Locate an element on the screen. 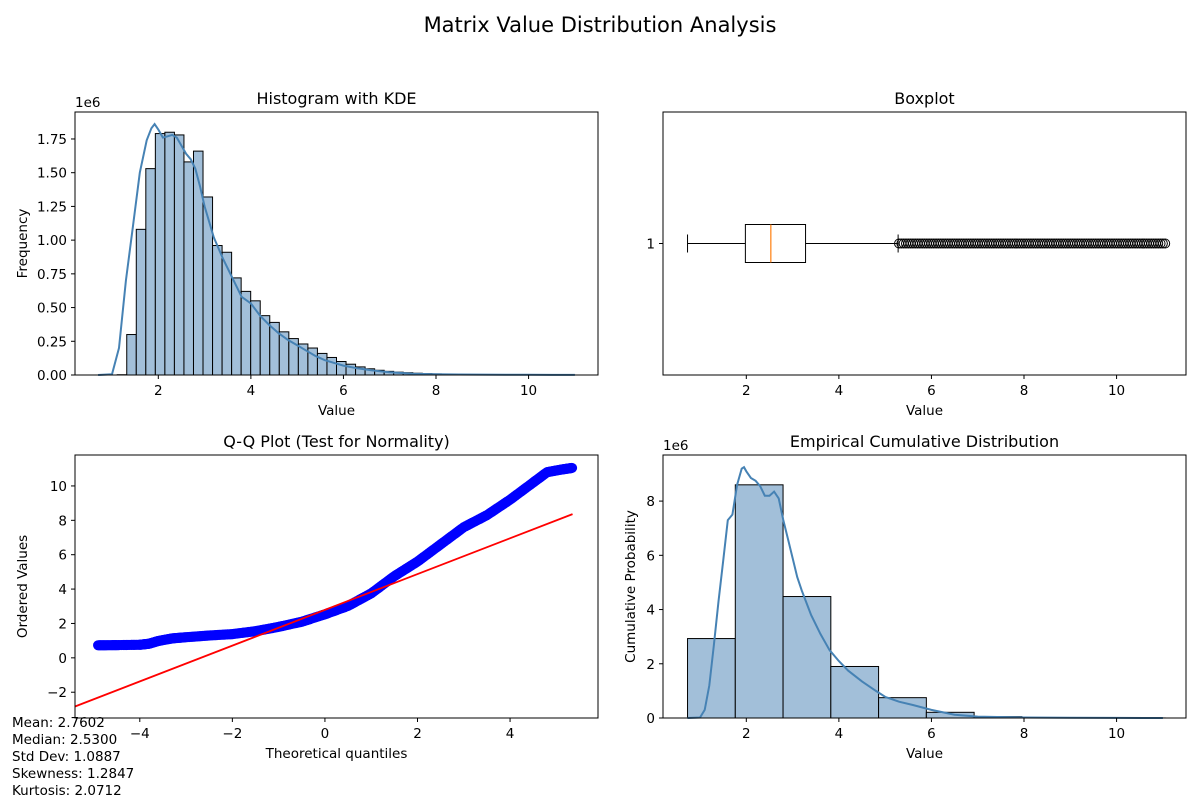 This screenshot has height=800, width=1200. stats-line: Skewness: 1.2847 is located at coordinates (73, 774).